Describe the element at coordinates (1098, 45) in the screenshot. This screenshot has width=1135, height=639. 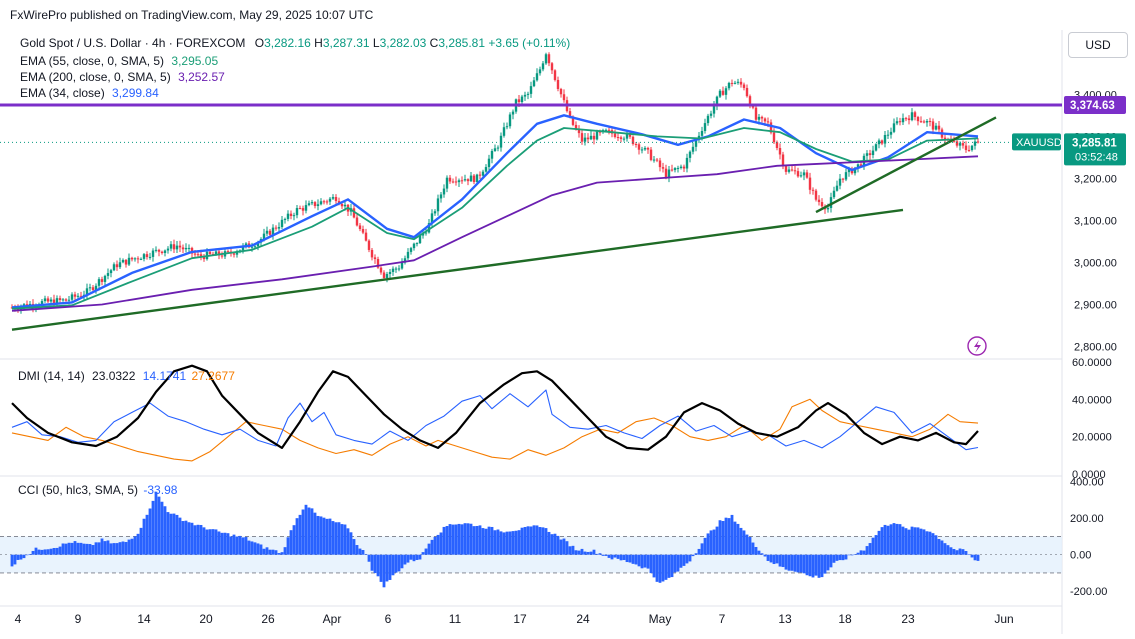
I see `currency-button: USD` at that location.